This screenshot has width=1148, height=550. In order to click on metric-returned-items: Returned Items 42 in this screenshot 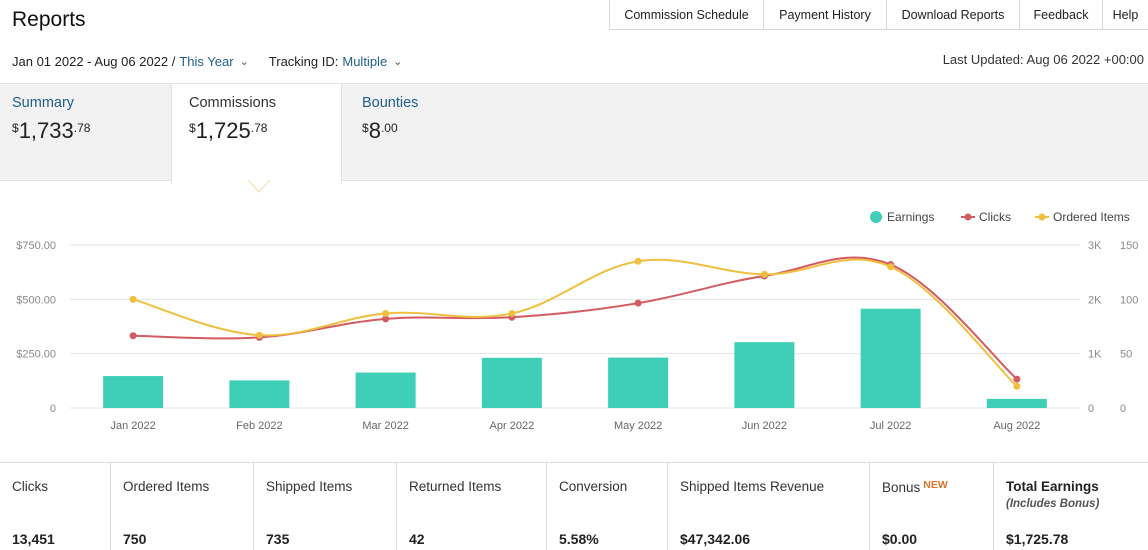, I will do `click(472, 506)`.